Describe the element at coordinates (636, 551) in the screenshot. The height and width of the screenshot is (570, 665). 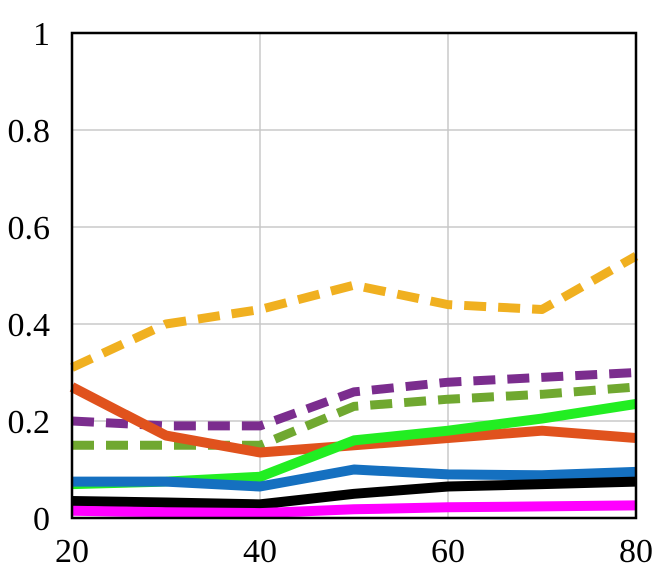
I see `x-tick-label: 80` at that location.